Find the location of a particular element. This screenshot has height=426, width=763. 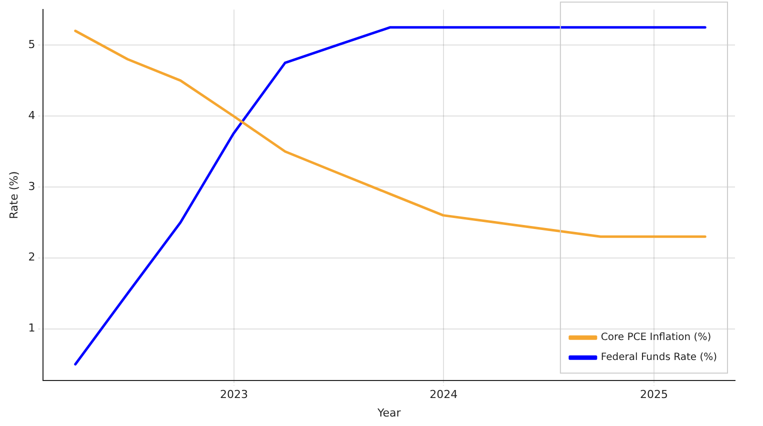

x-tick-label: 2025 is located at coordinates (654, 395).